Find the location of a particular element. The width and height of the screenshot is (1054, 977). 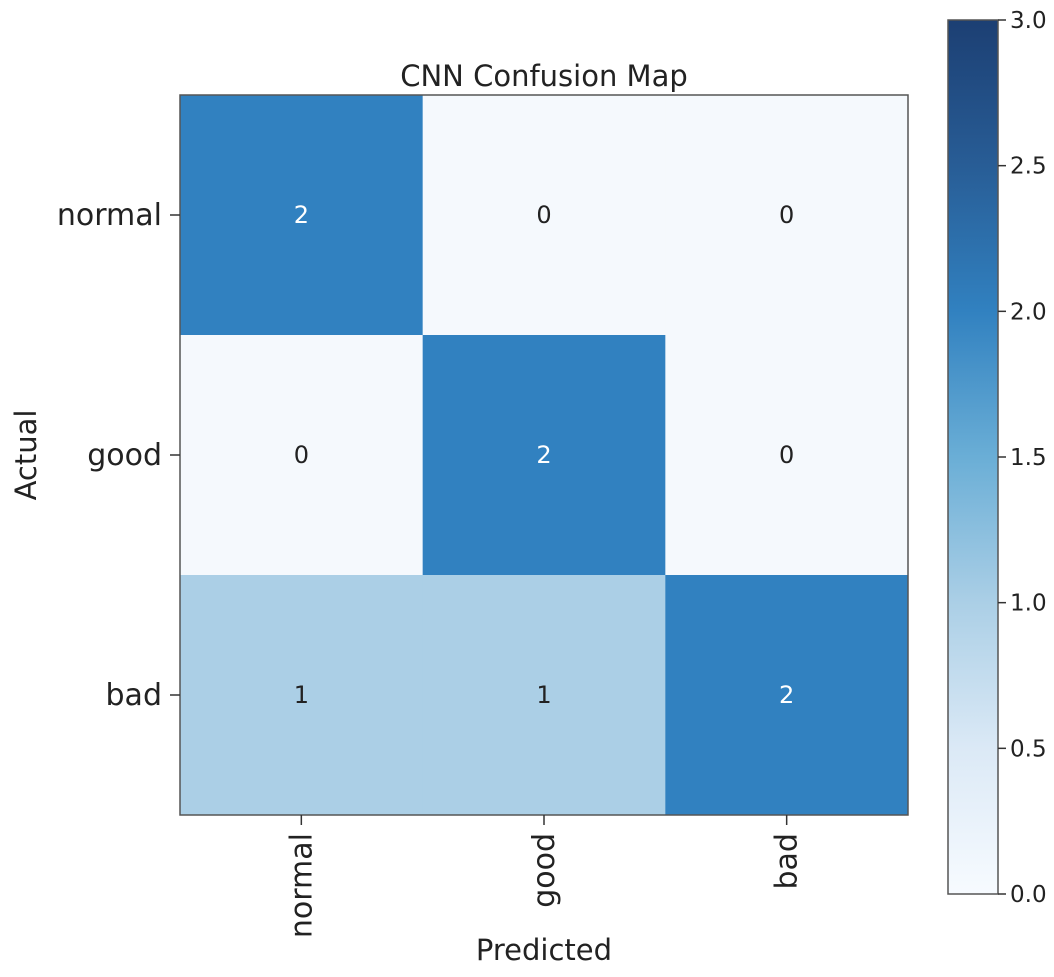

heatmap-cell-bad-normal is located at coordinates (302, 695).